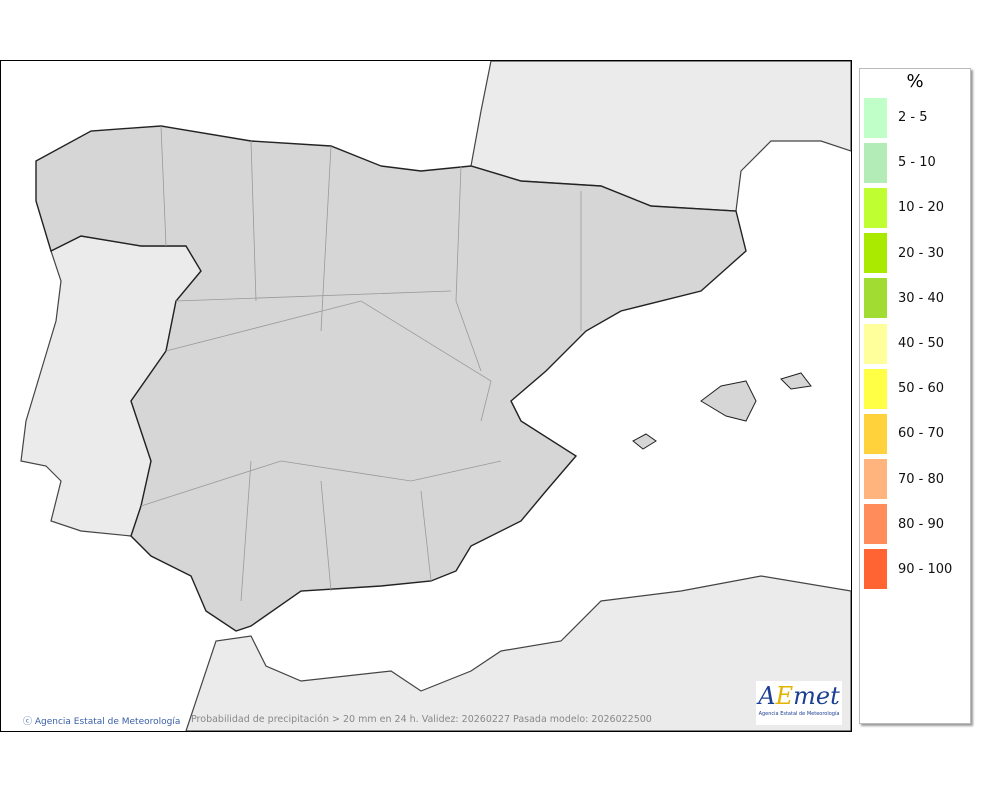 Image resolution: width=1000 pixels, height=790 pixels. What do you see at coordinates (921, 434) in the screenshot?
I see `legend-label: 60 - 70` at bounding box center [921, 434].